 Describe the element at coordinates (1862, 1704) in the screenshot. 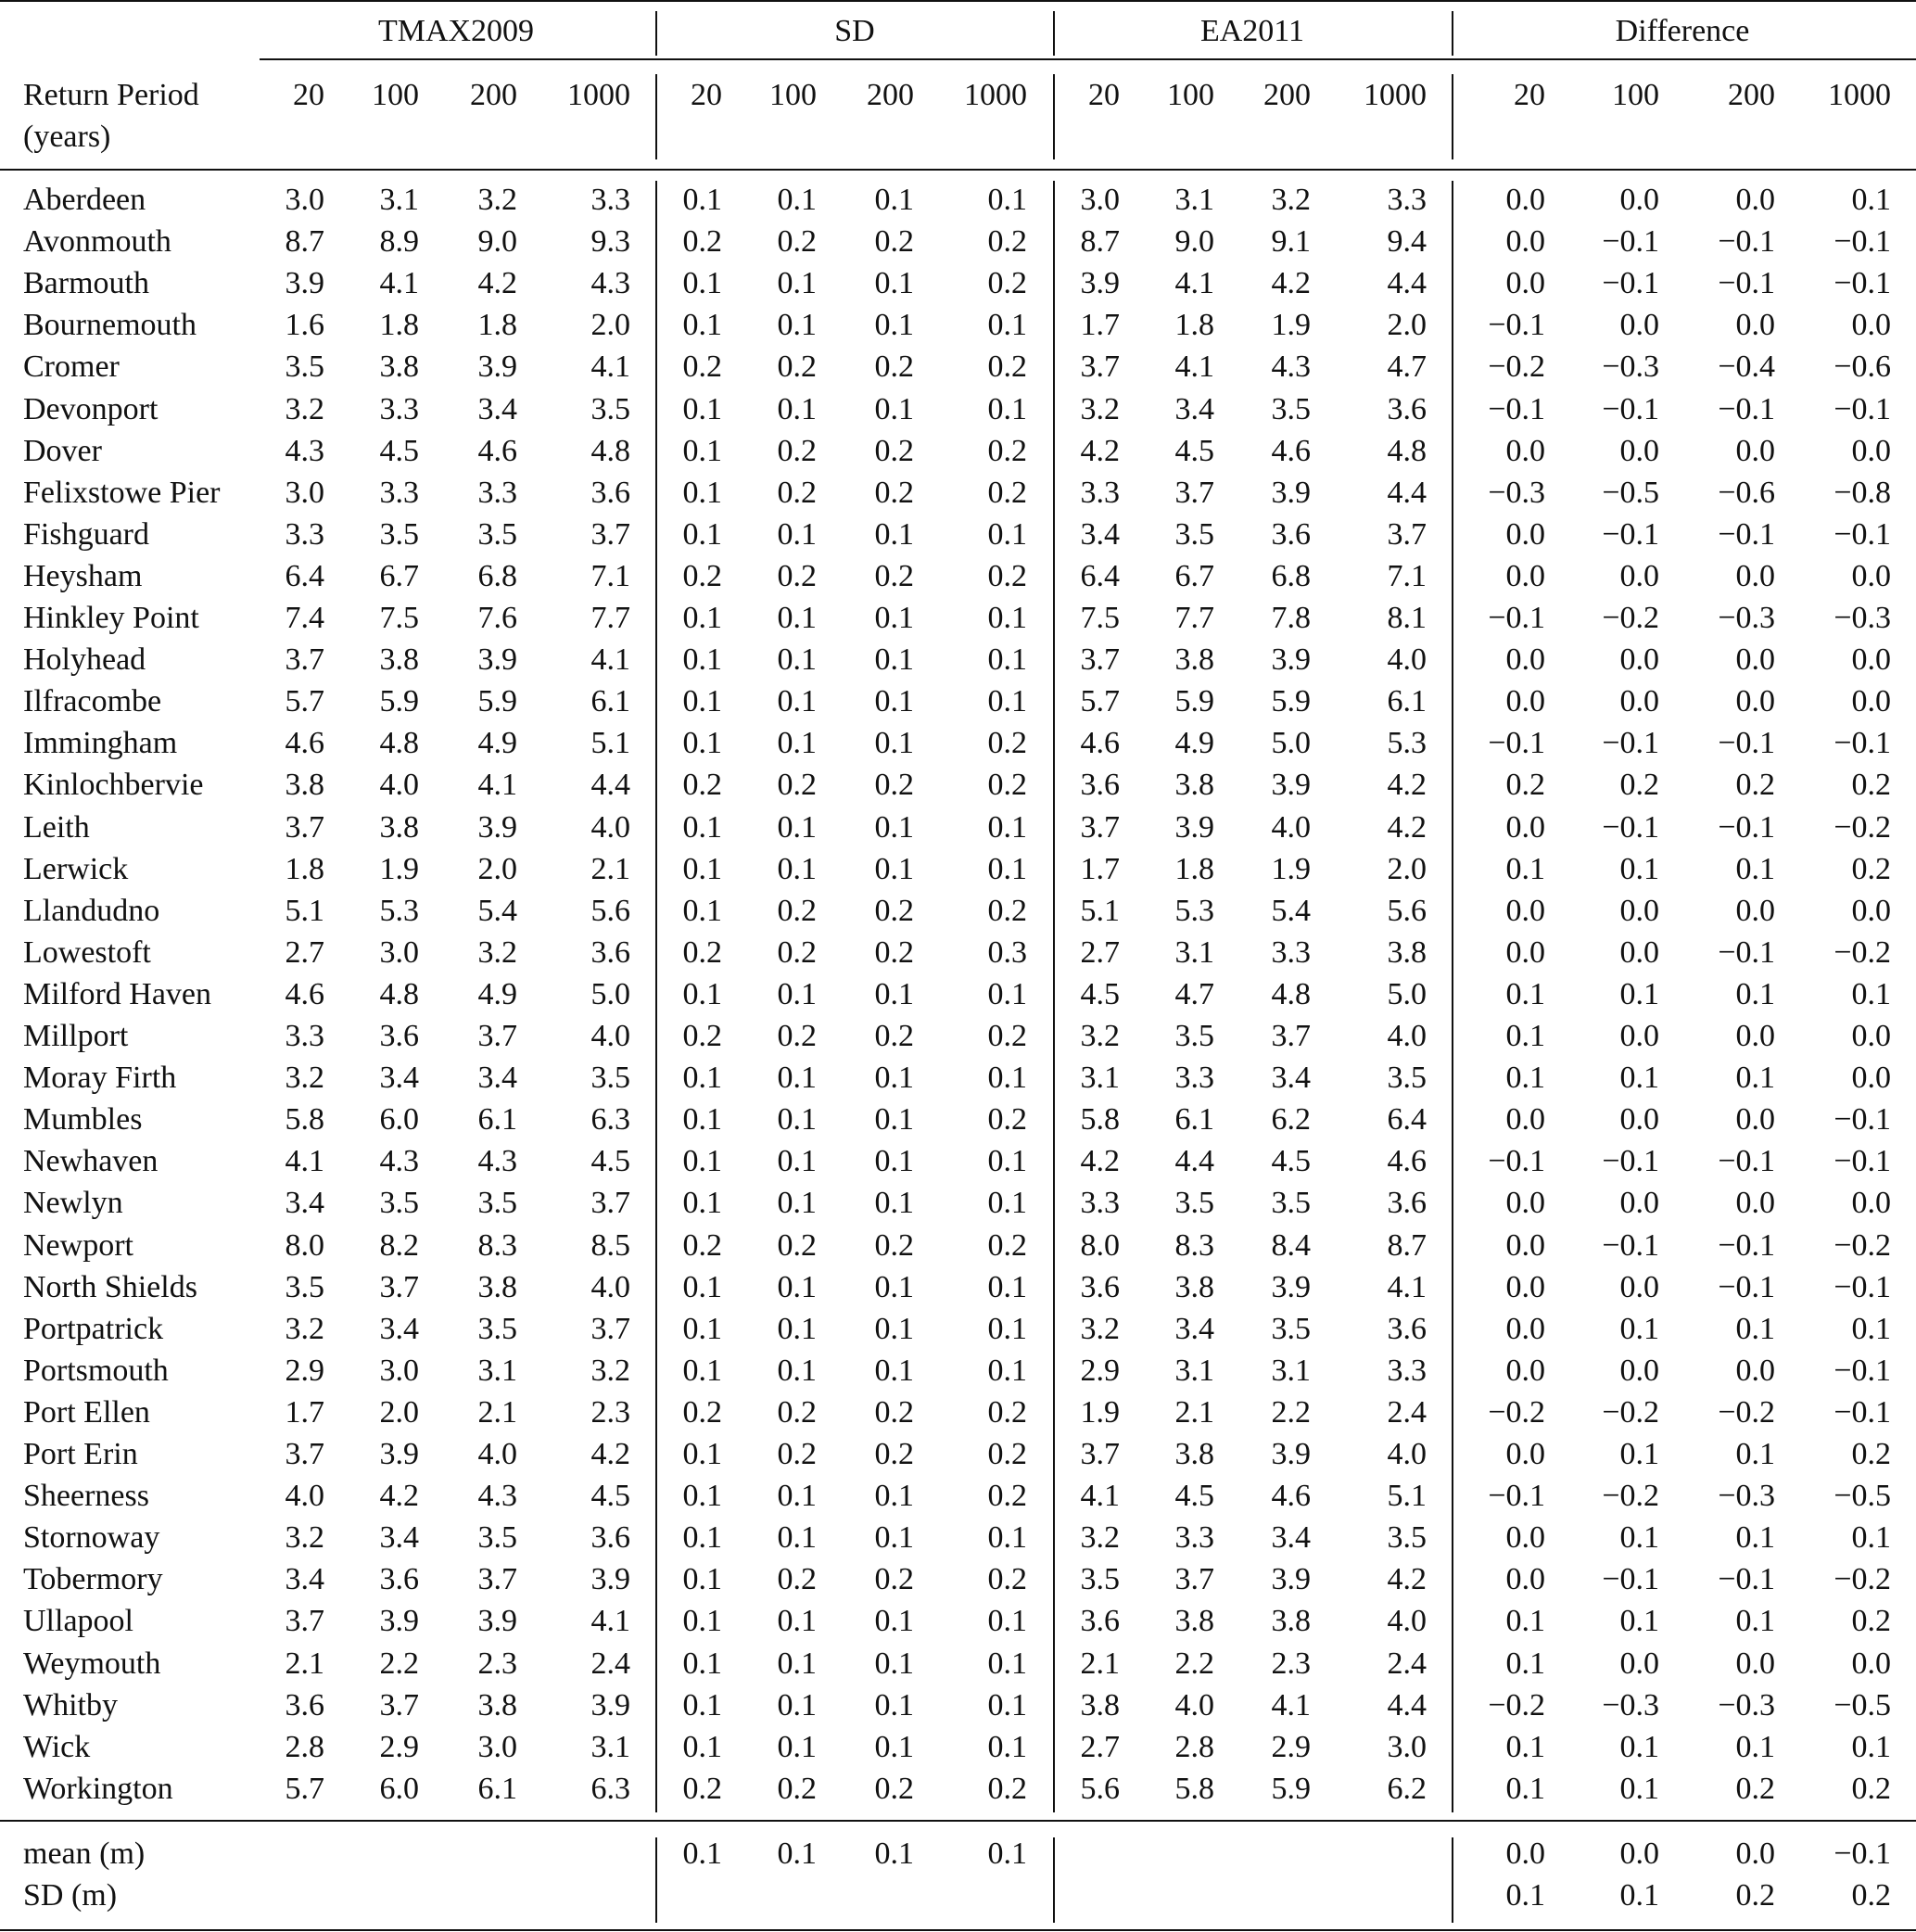

I see `table-cell: −0.5` at that location.